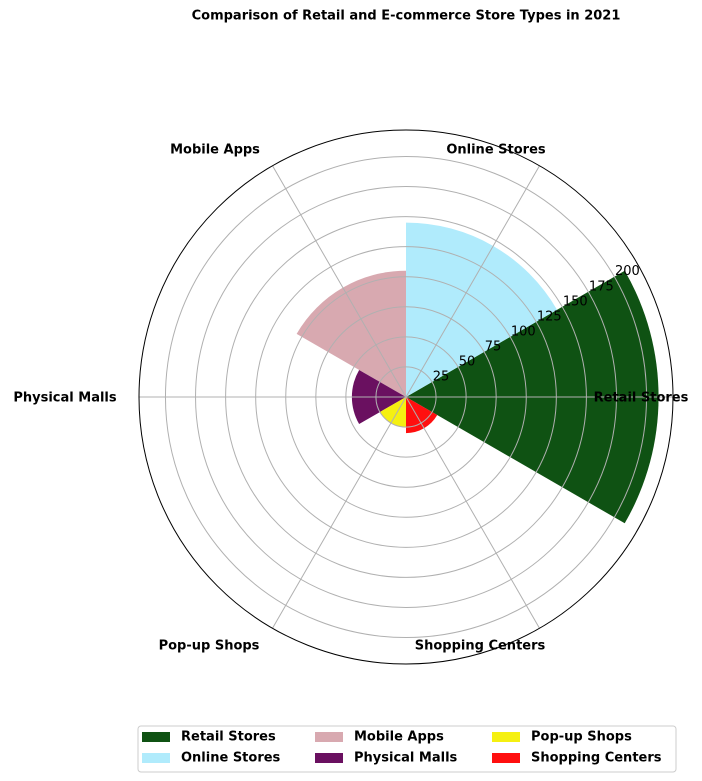  I want to click on r-tick-label: 25, so click(441, 376).